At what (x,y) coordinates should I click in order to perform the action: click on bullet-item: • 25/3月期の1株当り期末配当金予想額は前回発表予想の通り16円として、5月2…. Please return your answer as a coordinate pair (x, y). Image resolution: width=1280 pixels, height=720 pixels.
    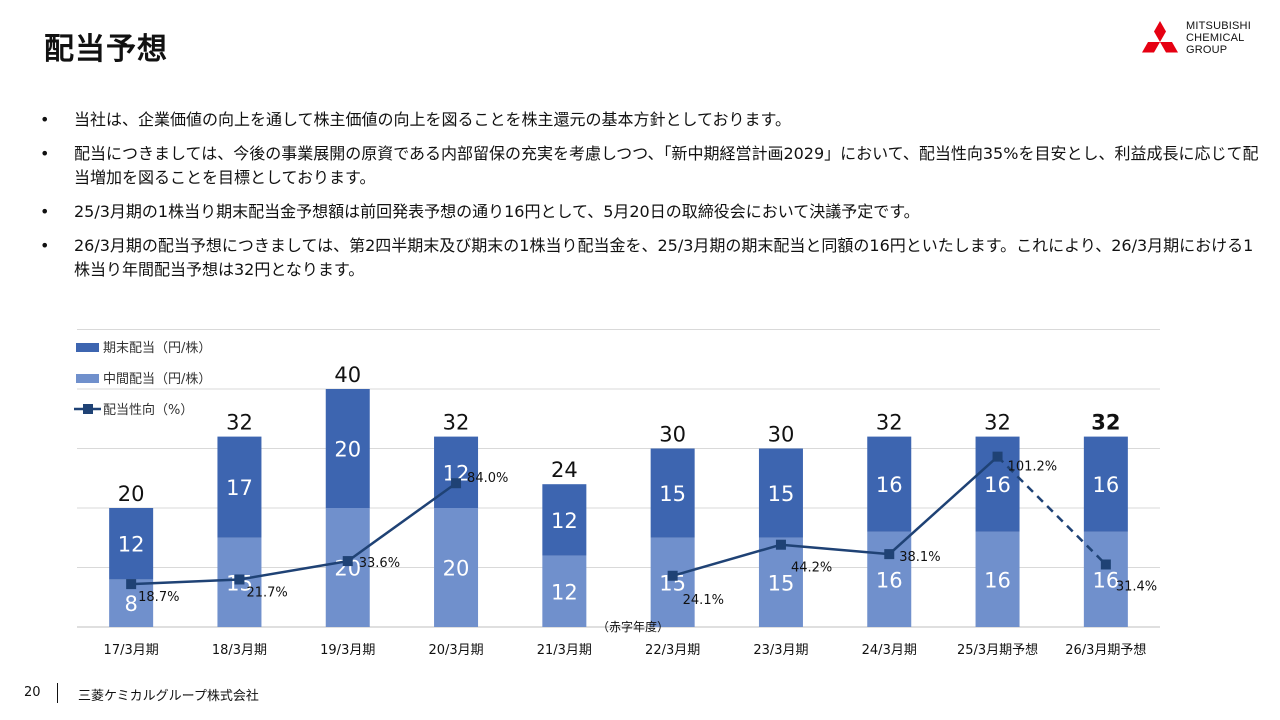
    Looking at the image, I should click on (650, 212).